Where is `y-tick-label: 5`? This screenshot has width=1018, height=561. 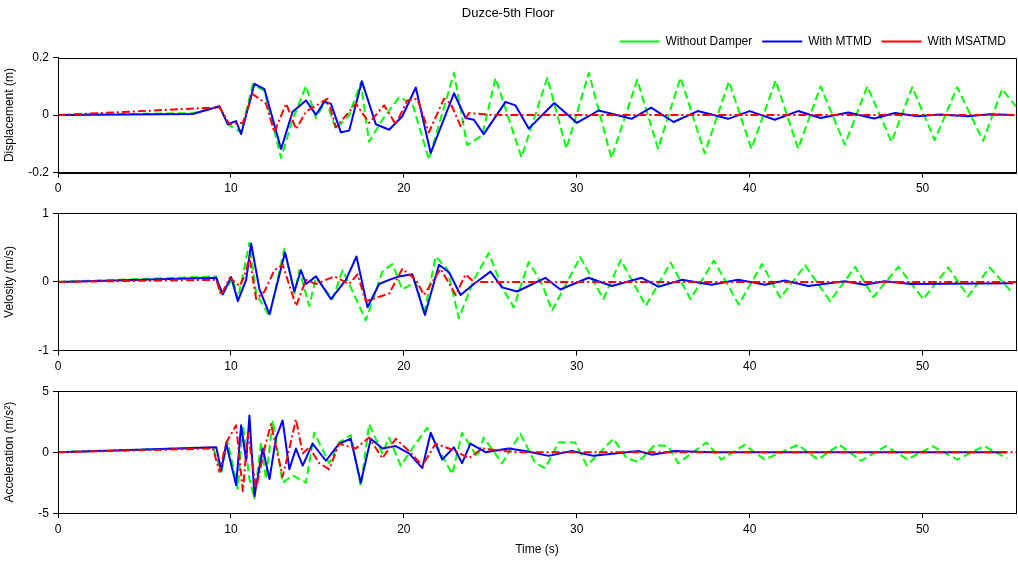
y-tick-label: 5 is located at coordinates (46, 390).